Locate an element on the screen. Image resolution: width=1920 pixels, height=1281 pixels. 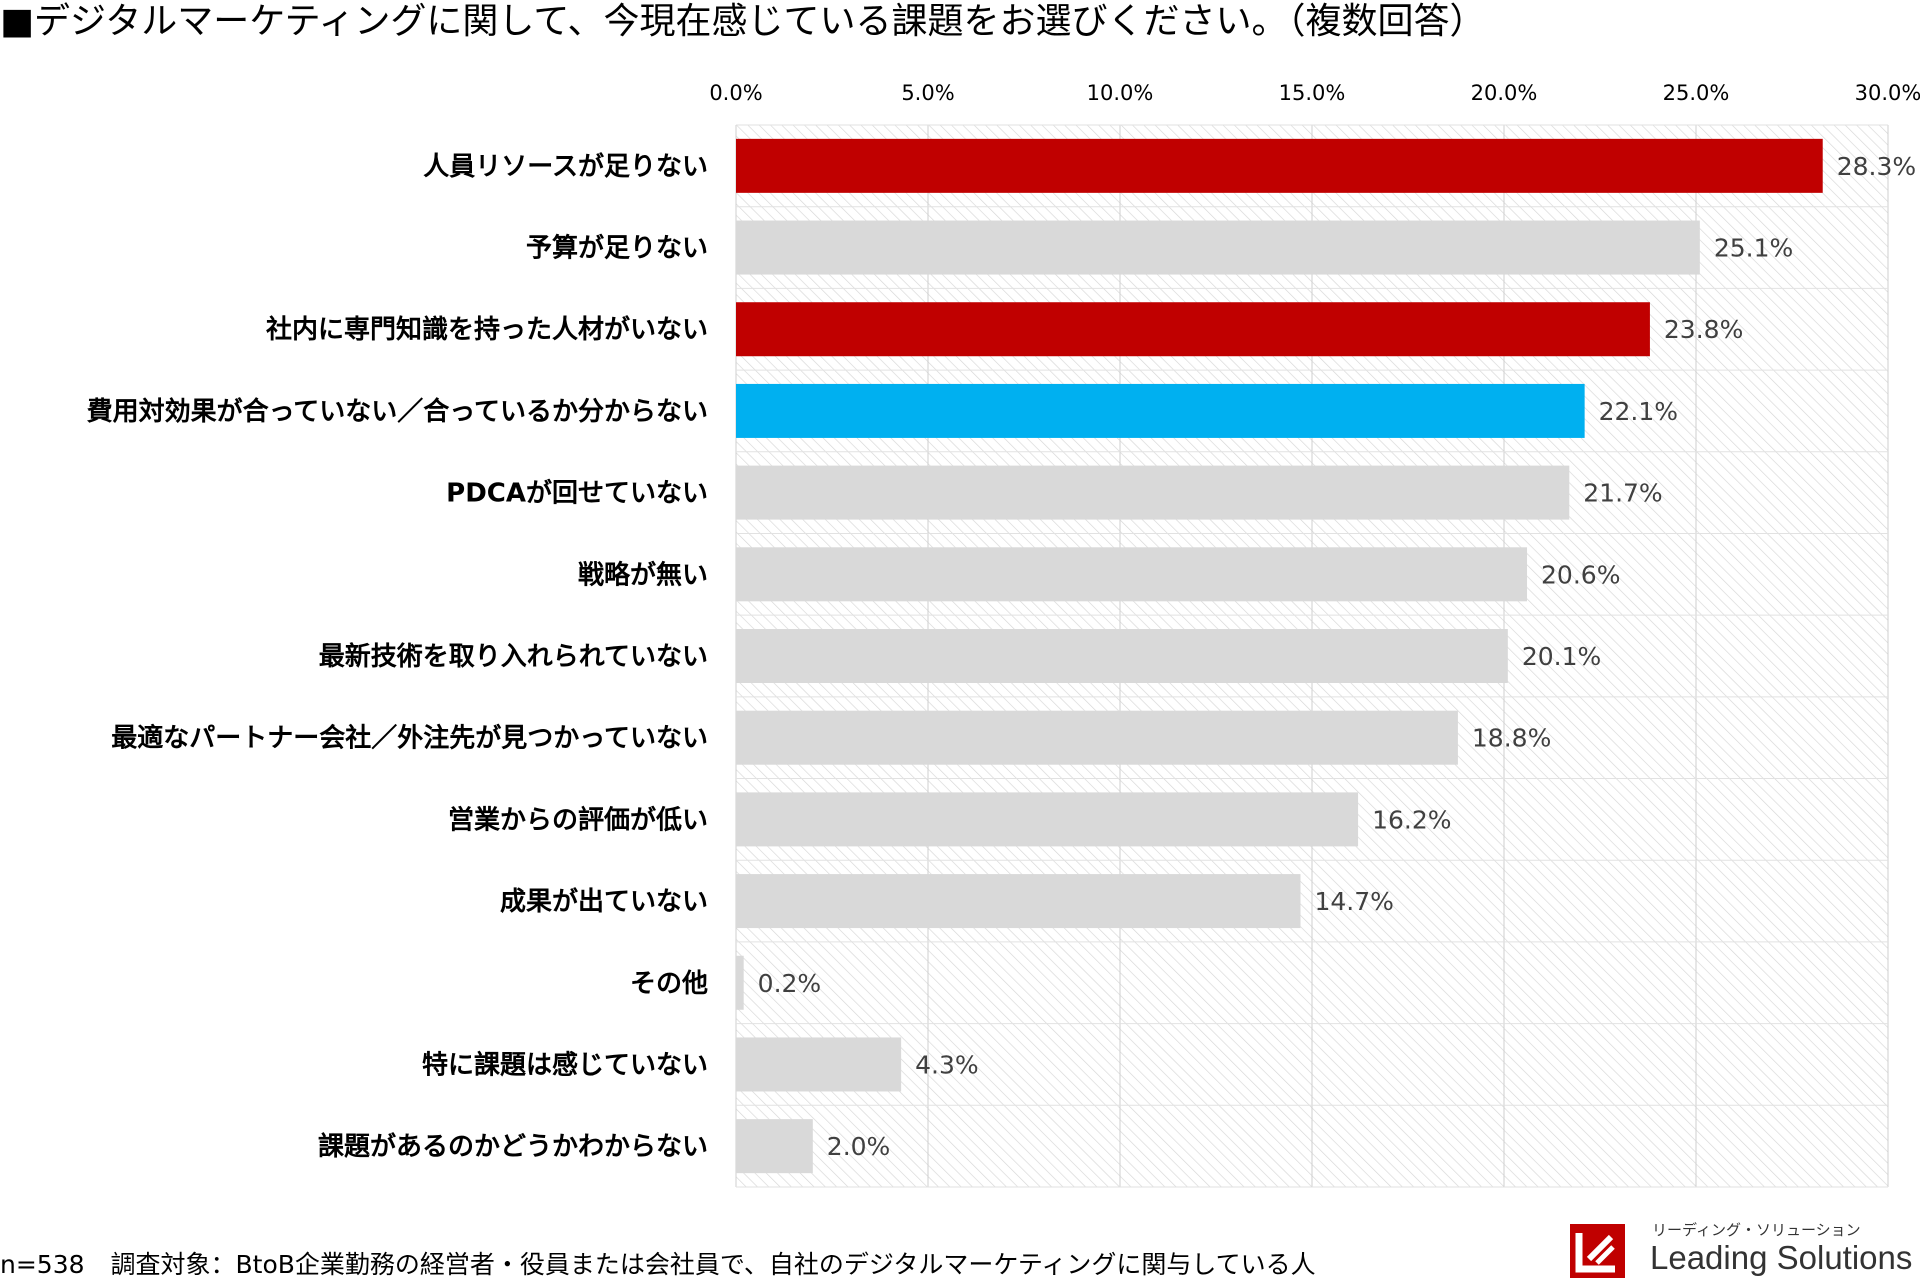
category-label: 予算が足りない is located at coordinates (617, 248).